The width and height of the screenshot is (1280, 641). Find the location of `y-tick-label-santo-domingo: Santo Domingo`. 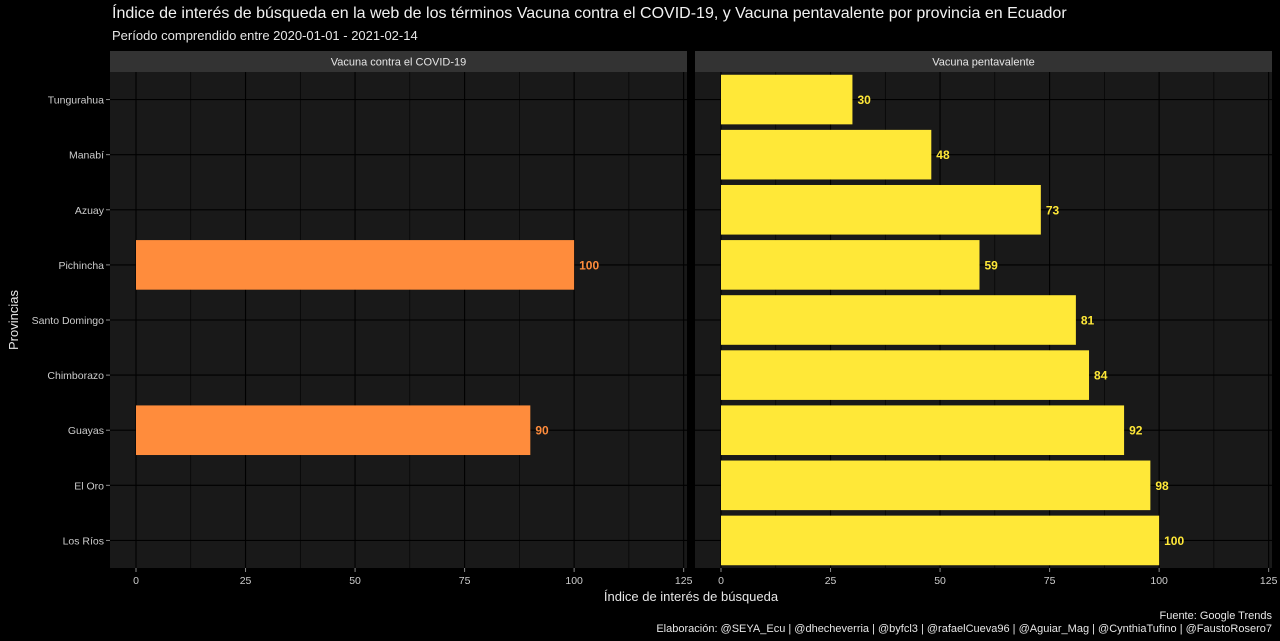

y-tick-label-santo-domingo: Santo Domingo is located at coordinates (68, 321).